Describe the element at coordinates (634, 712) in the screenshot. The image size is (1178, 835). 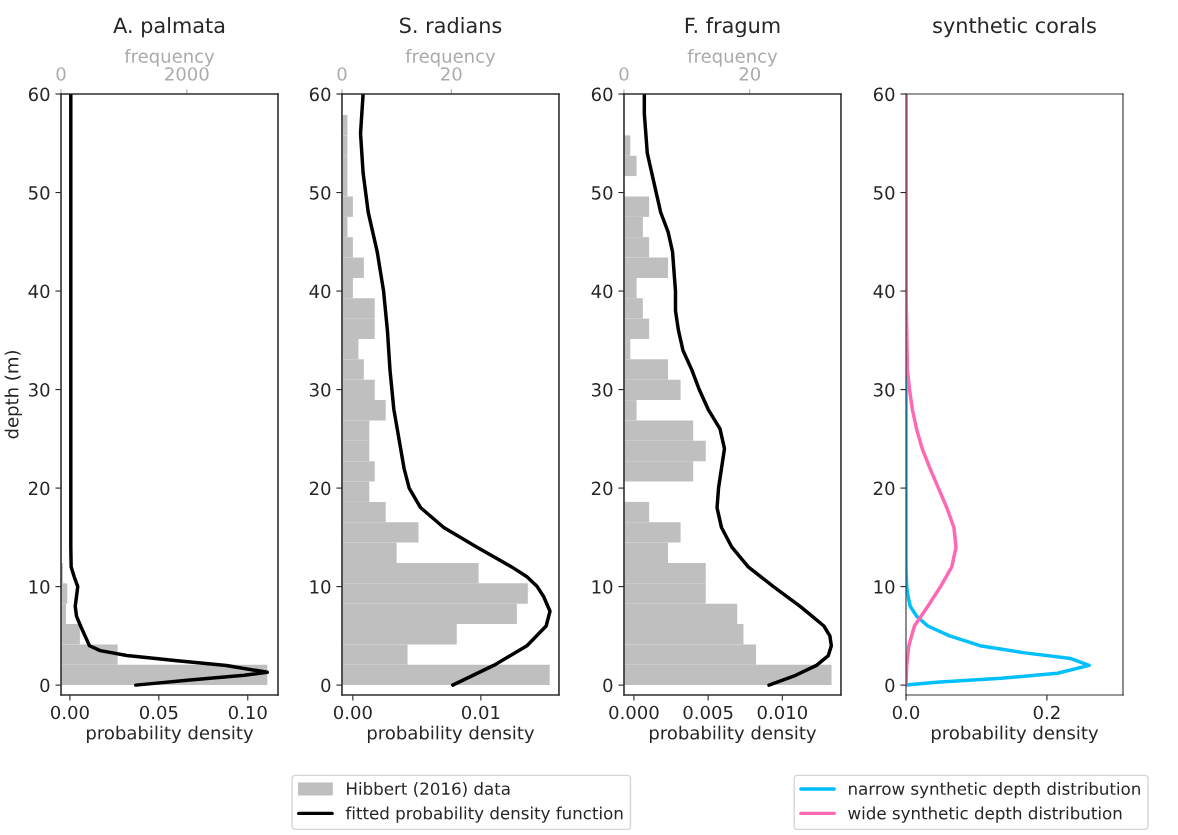
I see `x-tick-label: 0.000` at that location.